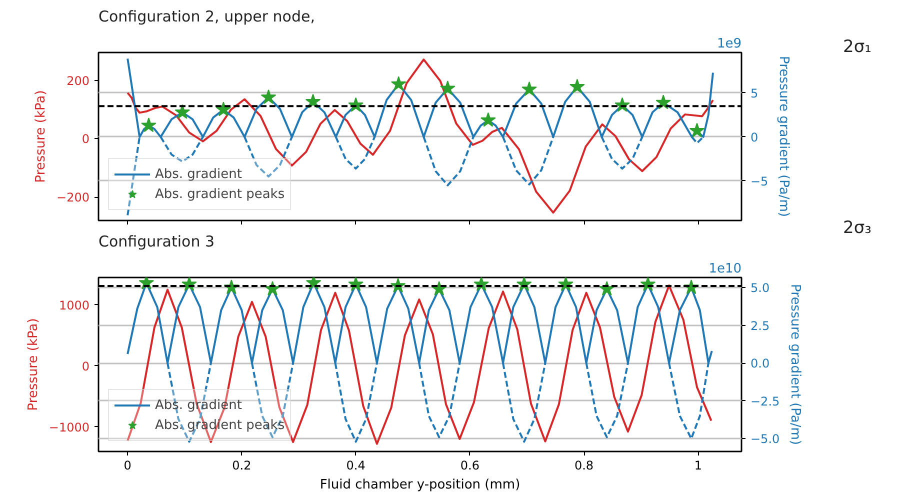  Describe the element at coordinates (729, 44) in the screenshot. I see `text: 1e9` at that location.